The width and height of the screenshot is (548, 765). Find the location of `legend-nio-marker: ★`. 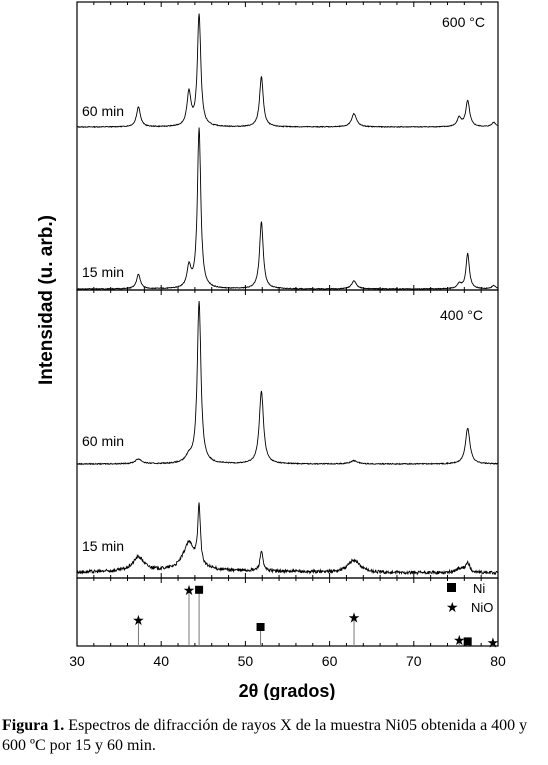

legend-nio-marker: ★ is located at coordinates (452, 607).